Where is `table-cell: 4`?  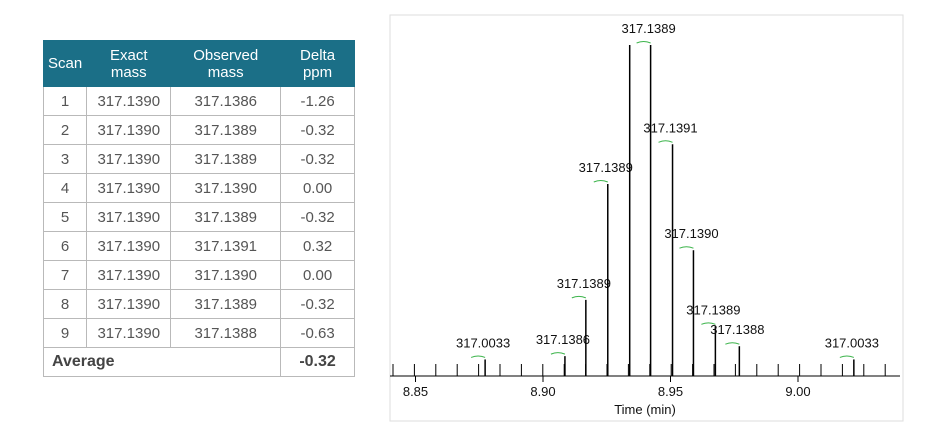
table-cell: 4 is located at coordinates (65, 188).